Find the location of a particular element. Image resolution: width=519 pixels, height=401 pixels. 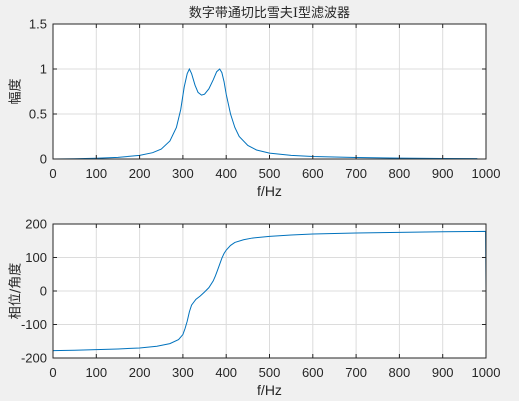

y-tick-label: 1.5 is located at coordinates (38, 24).